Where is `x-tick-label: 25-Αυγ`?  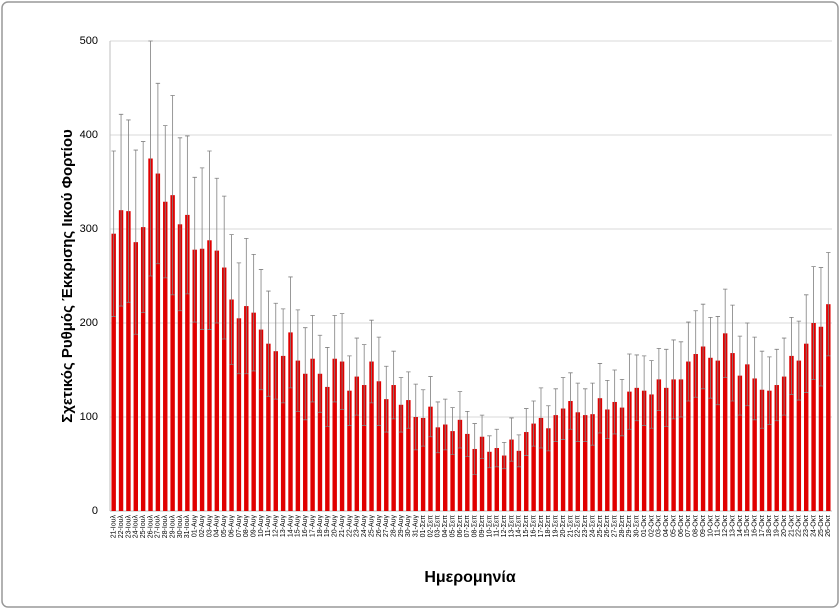
x-tick-label: 25-Αυγ is located at coordinates (371, 526).